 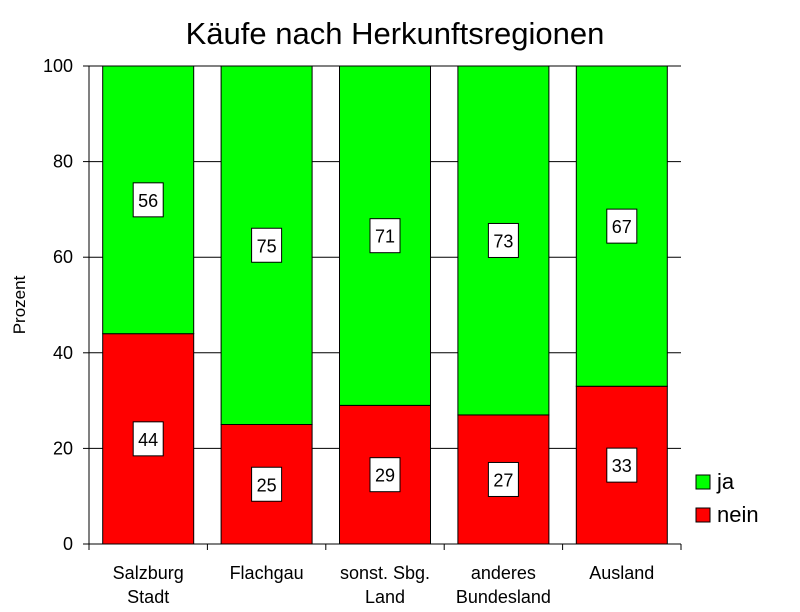 I want to click on y-tick-label: 40, so click(x=63, y=353).